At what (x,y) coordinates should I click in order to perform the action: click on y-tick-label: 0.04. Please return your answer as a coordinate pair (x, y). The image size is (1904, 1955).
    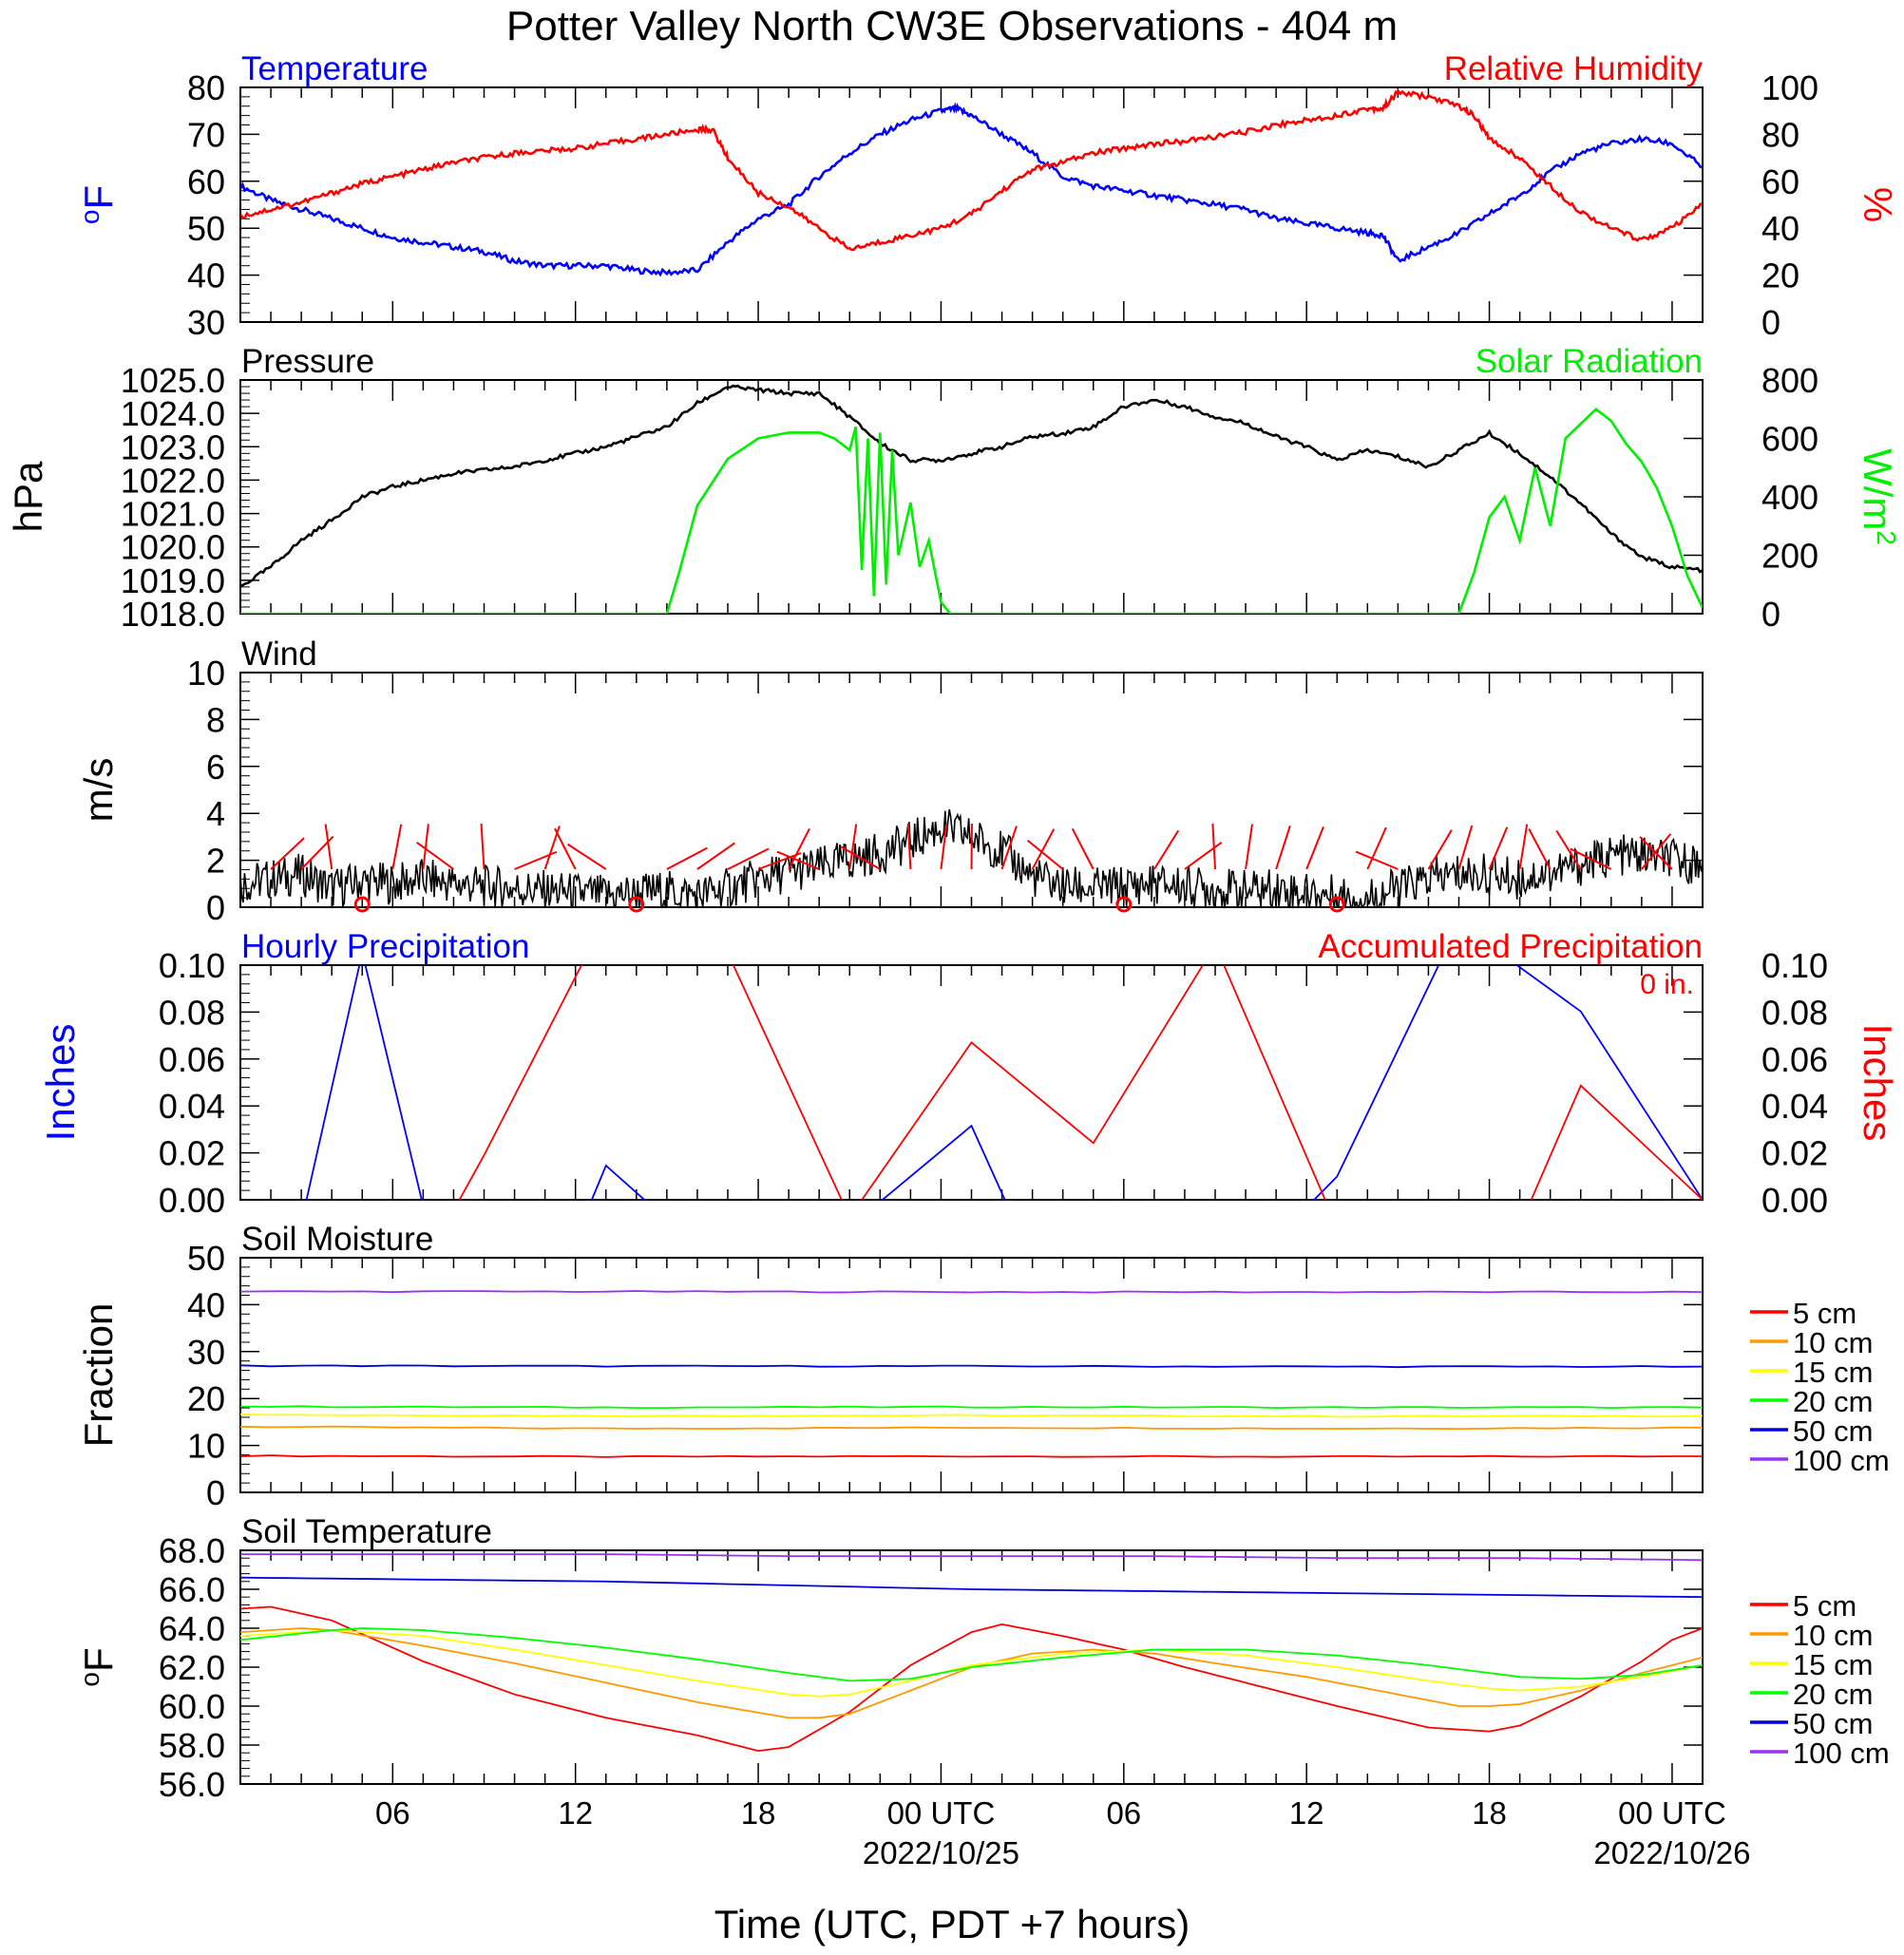
    Looking at the image, I should click on (192, 1106).